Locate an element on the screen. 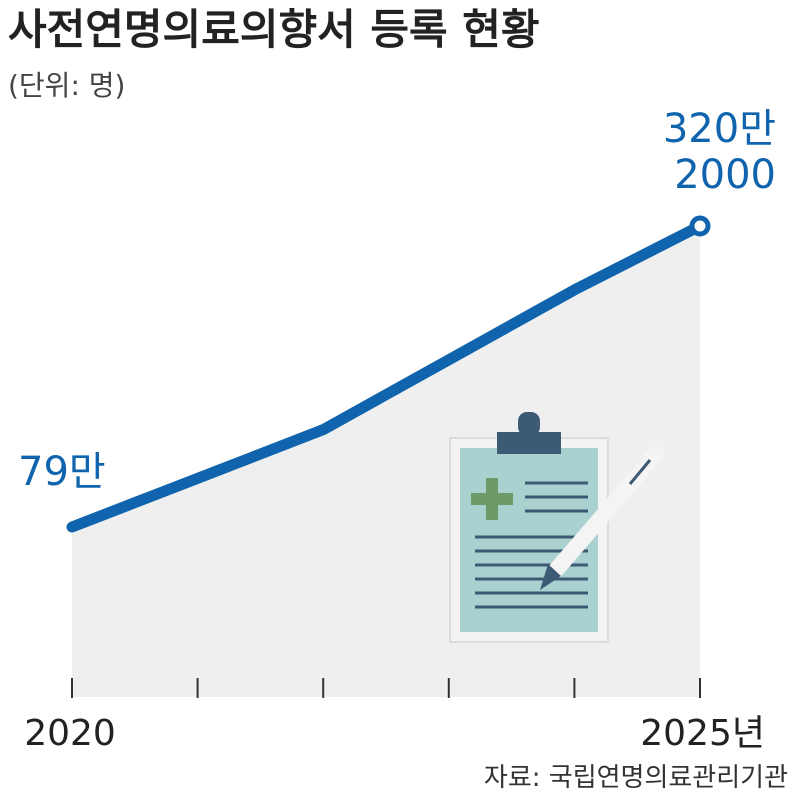  clipboard-illustration is located at coordinates (556, 527).